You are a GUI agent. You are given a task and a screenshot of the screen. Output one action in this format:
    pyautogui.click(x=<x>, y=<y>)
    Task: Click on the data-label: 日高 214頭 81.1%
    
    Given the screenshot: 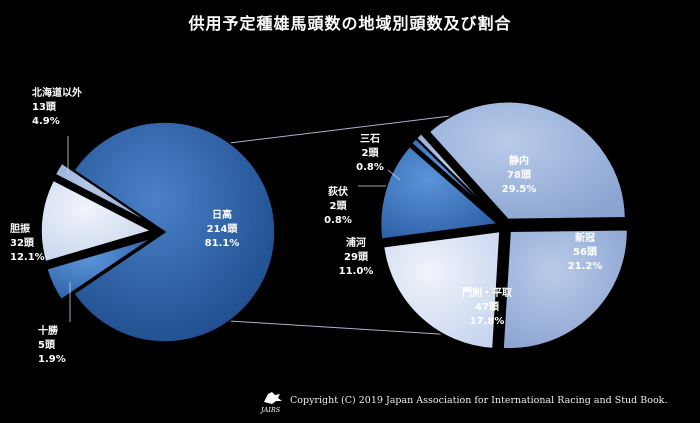 What is the action you would take?
    pyautogui.click(x=222, y=228)
    